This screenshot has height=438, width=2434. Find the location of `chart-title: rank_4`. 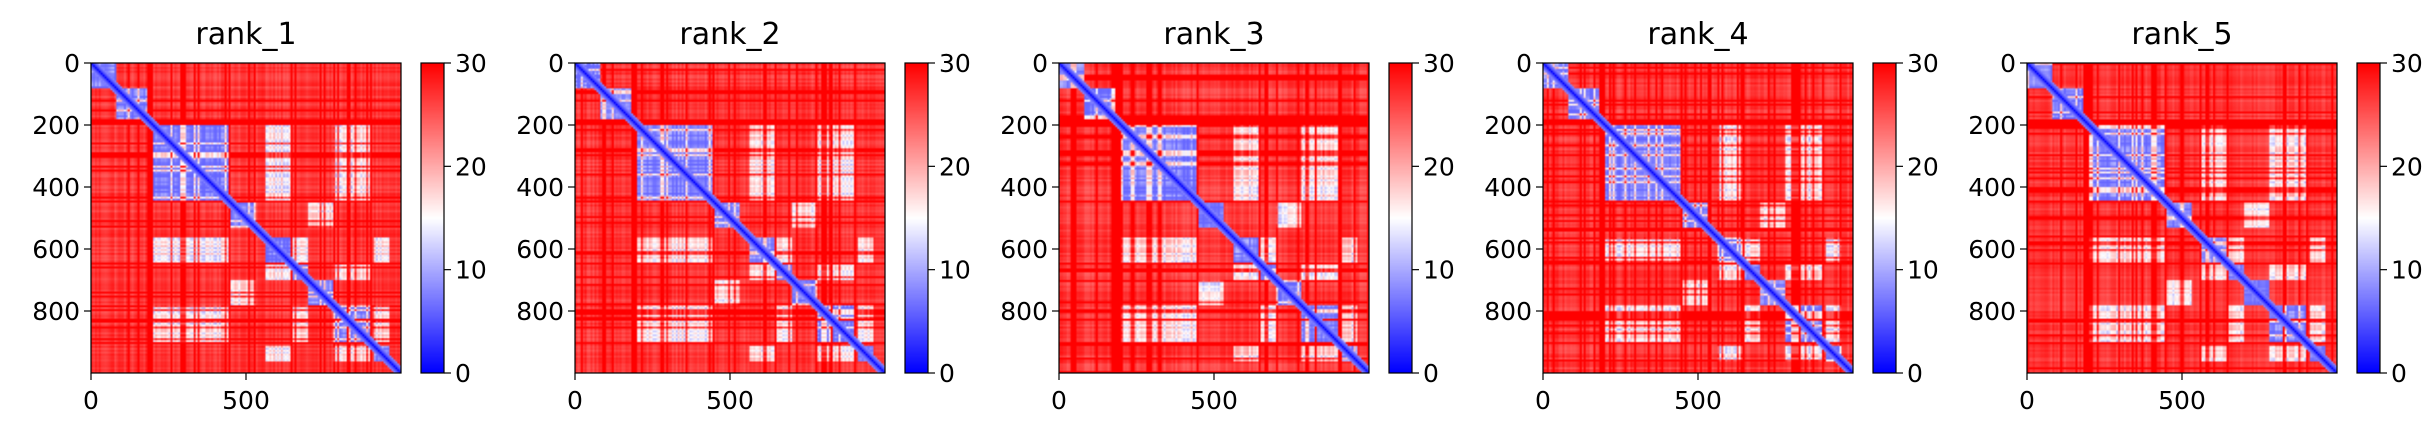

chart-title: rank_4 is located at coordinates (1697, 34).